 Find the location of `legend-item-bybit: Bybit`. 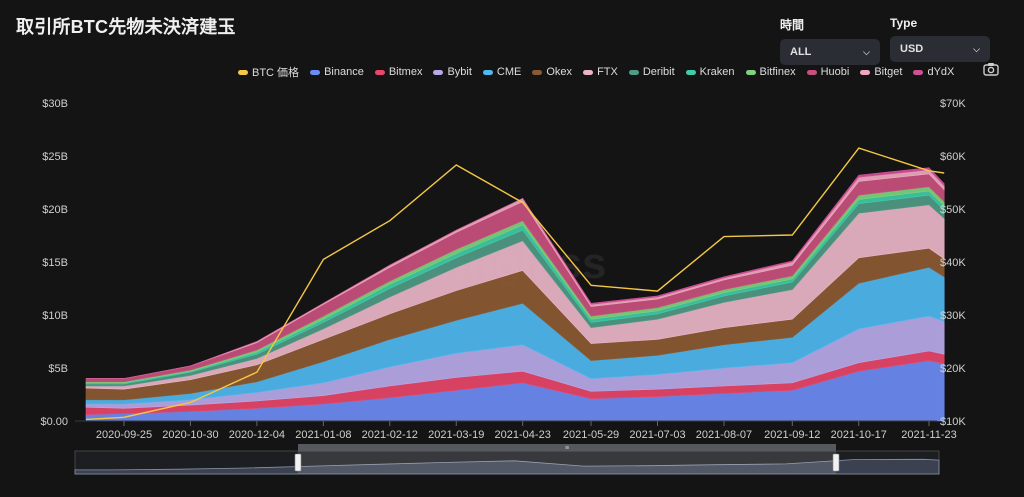

legend-item-bybit: Bybit is located at coordinates (452, 72).